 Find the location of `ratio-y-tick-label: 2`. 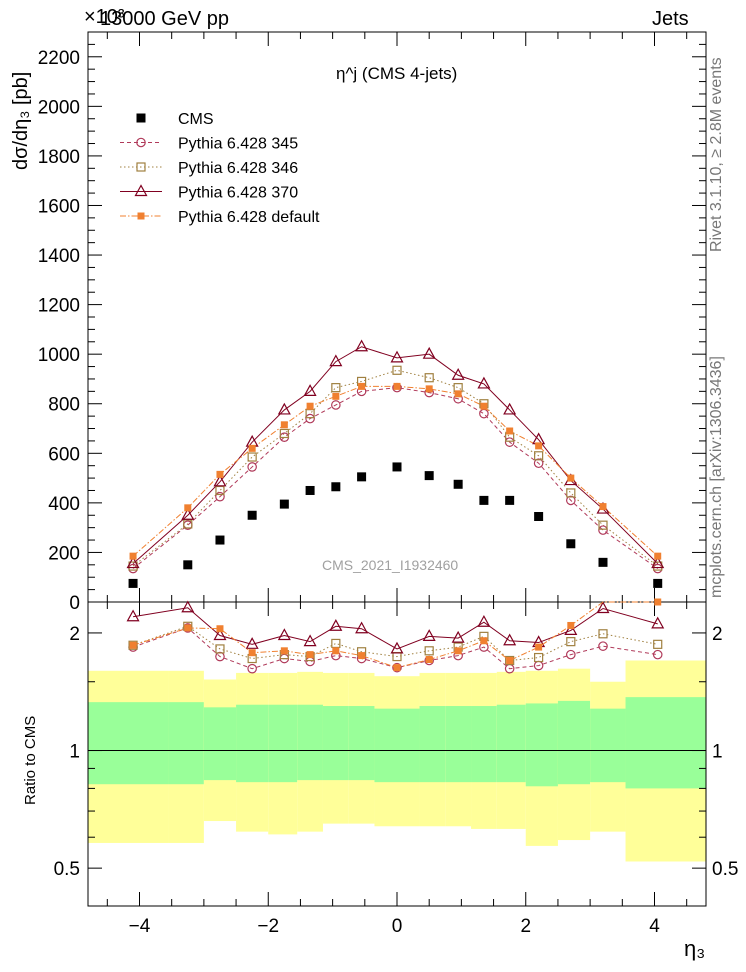

ratio-y-tick-label: 2 is located at coordinates (74, 634).